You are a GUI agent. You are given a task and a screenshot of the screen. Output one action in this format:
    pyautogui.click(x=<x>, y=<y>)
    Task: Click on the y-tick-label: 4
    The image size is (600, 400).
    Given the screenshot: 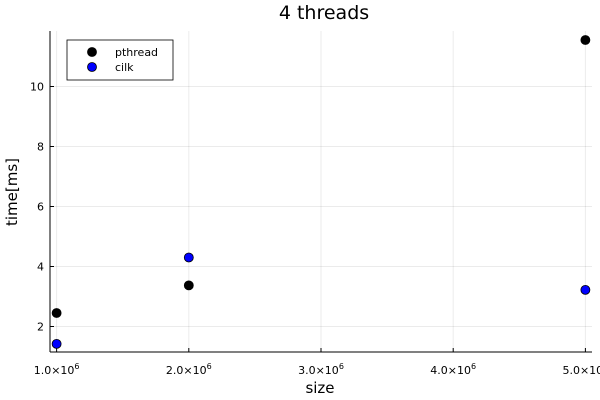 What is the action you would take?
    pyautogui.click(x=40, y=267)
    